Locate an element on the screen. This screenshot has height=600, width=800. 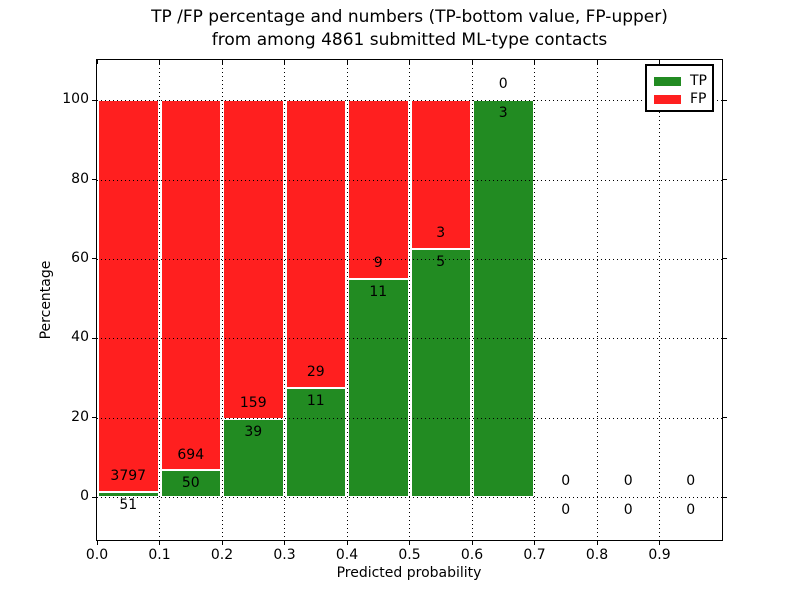
legend-entry-fp: FP is located at coordinates (683, 99).